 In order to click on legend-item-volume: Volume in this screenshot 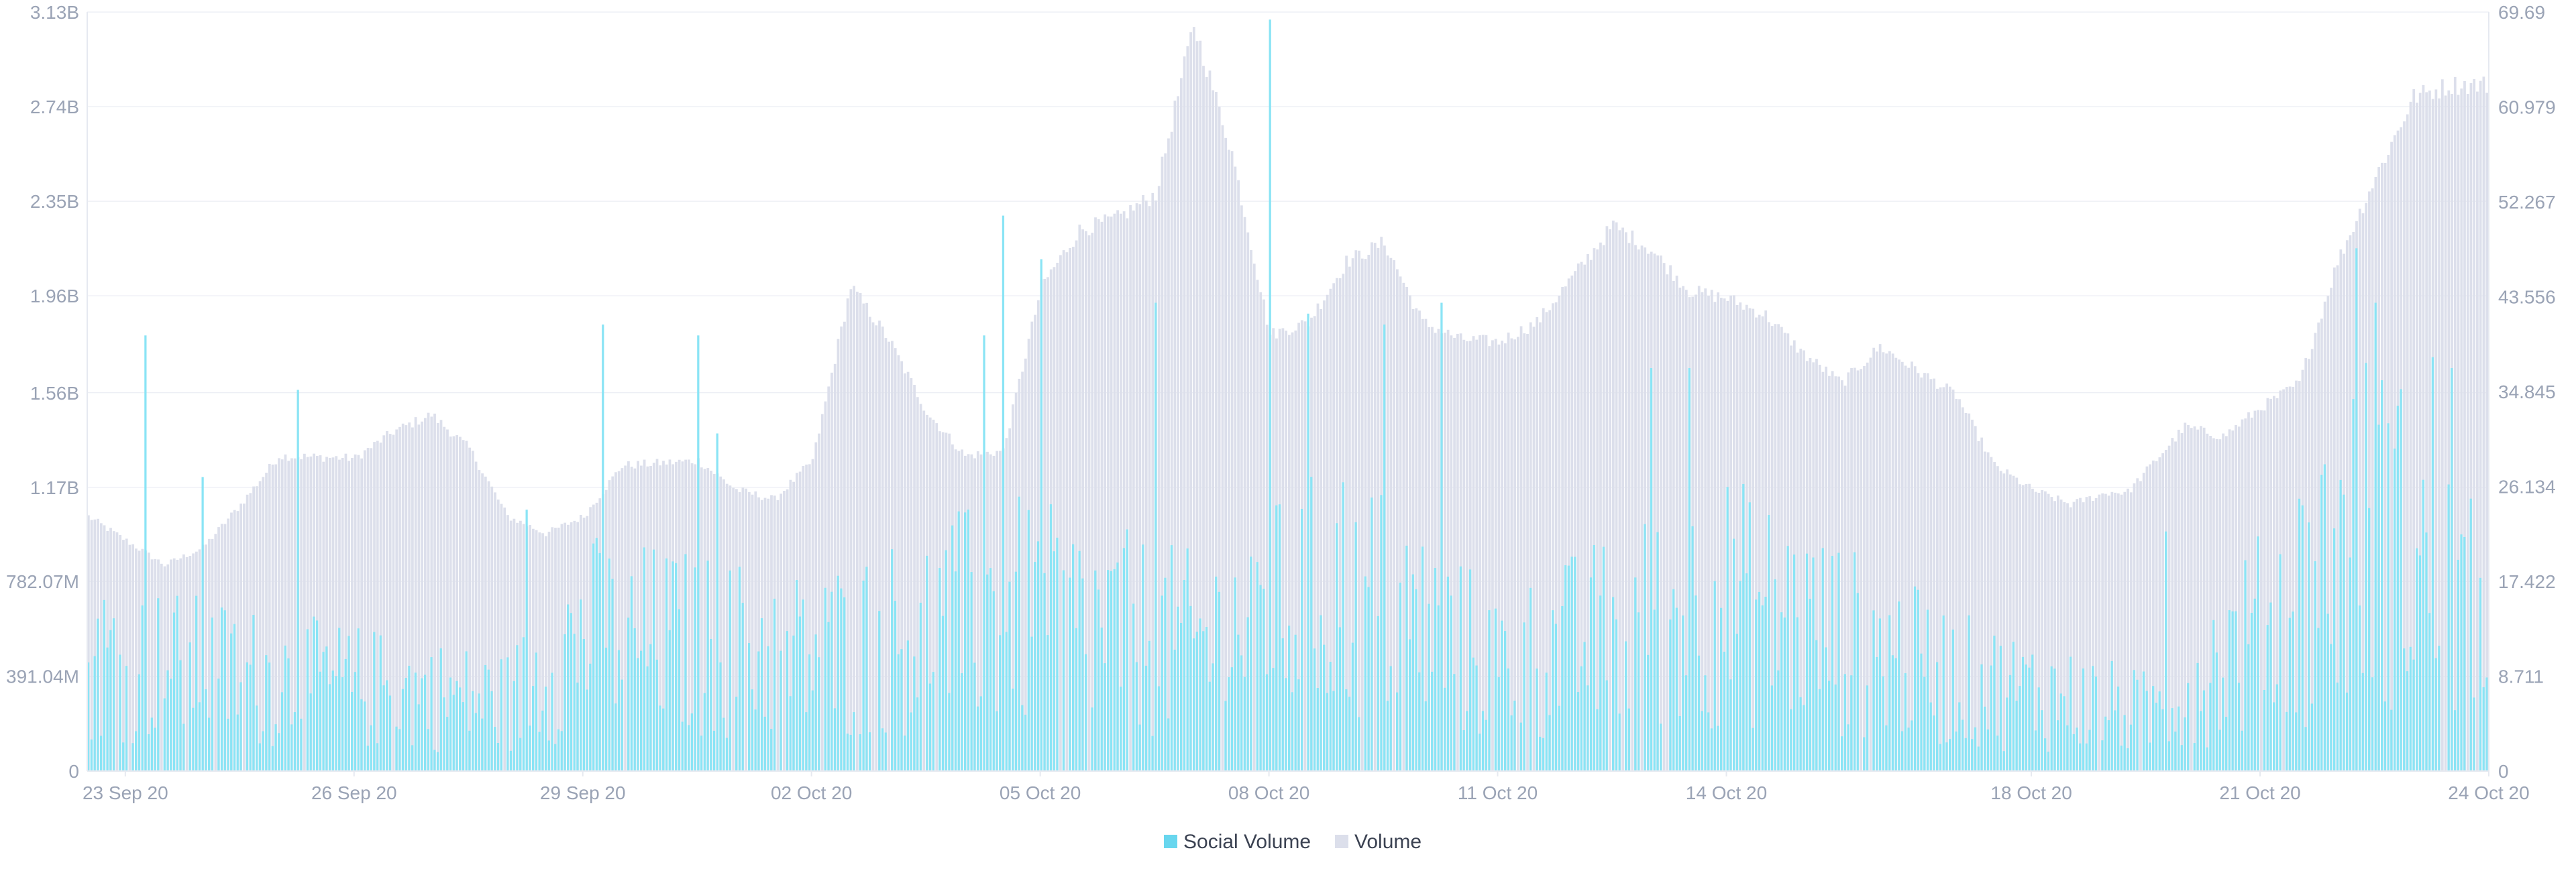, I will do `click(1378, 842)`.